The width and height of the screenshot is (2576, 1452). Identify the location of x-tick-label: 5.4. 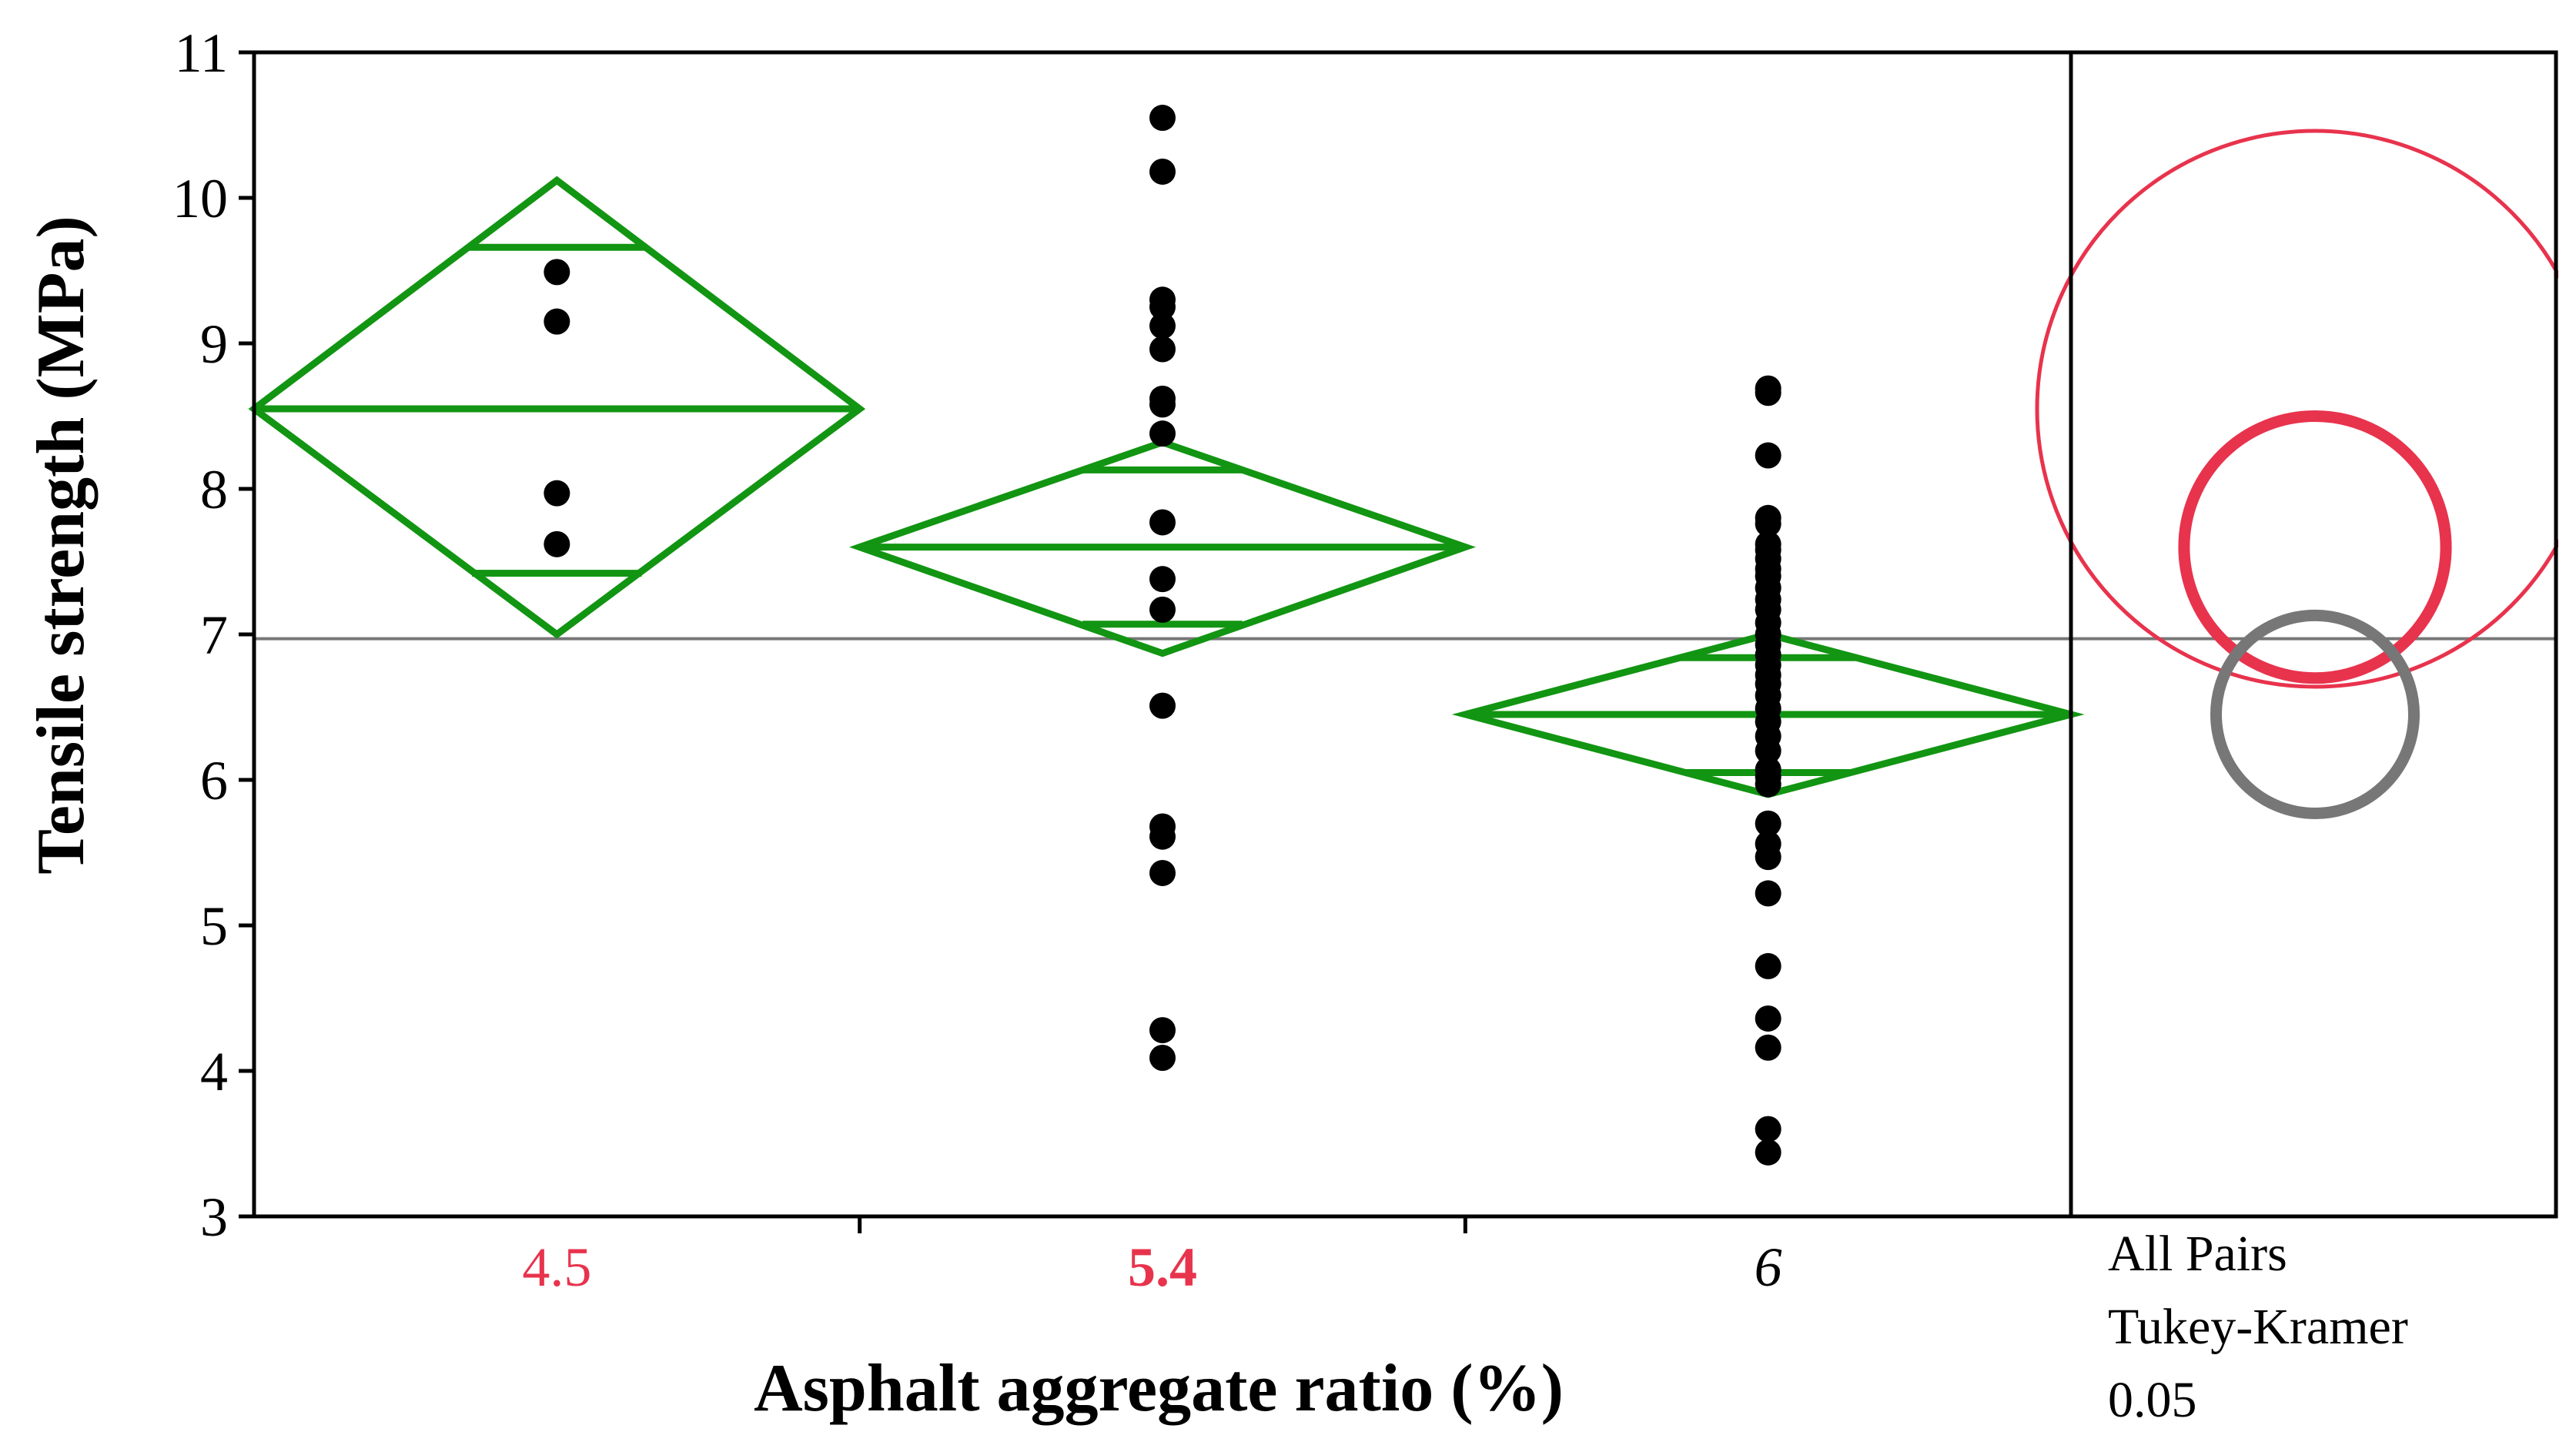
(1163, 1267).